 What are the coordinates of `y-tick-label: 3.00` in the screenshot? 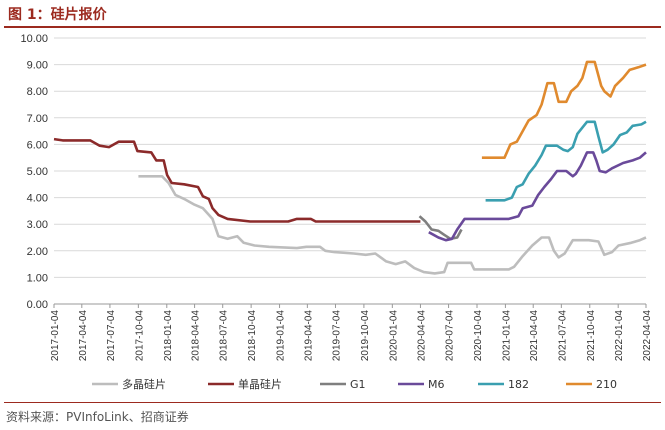 It's located at (37, 225).